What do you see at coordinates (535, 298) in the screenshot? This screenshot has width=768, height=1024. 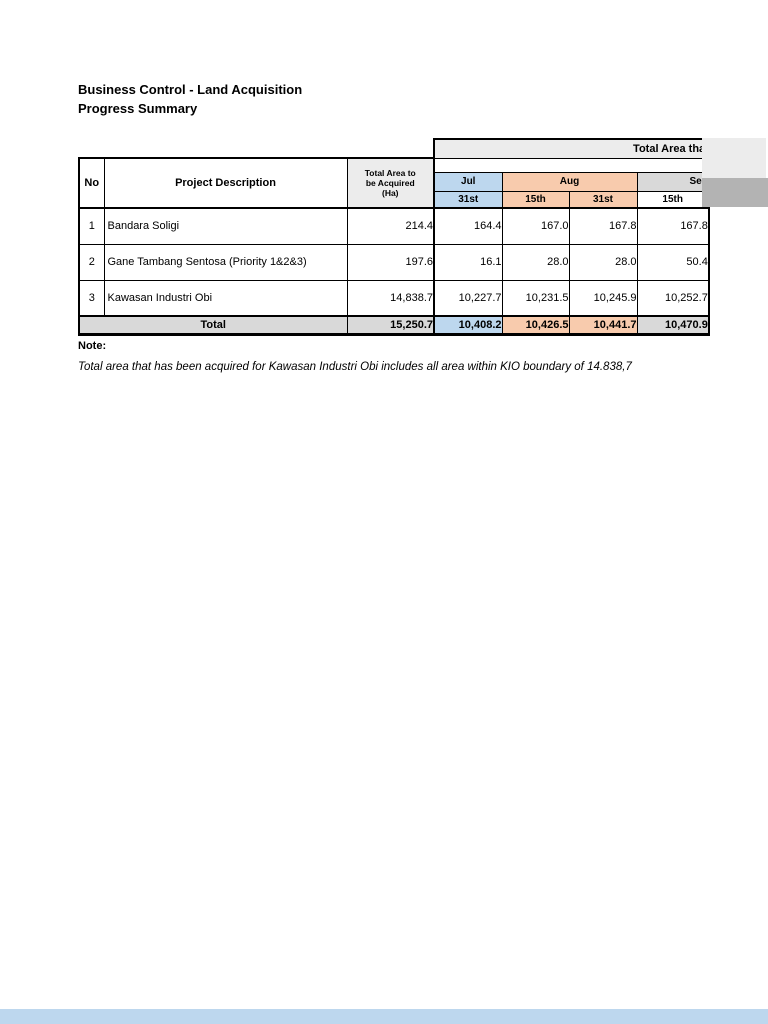 I see `cell-aug-15: 10,231.5` at bounding box center [535, 298].